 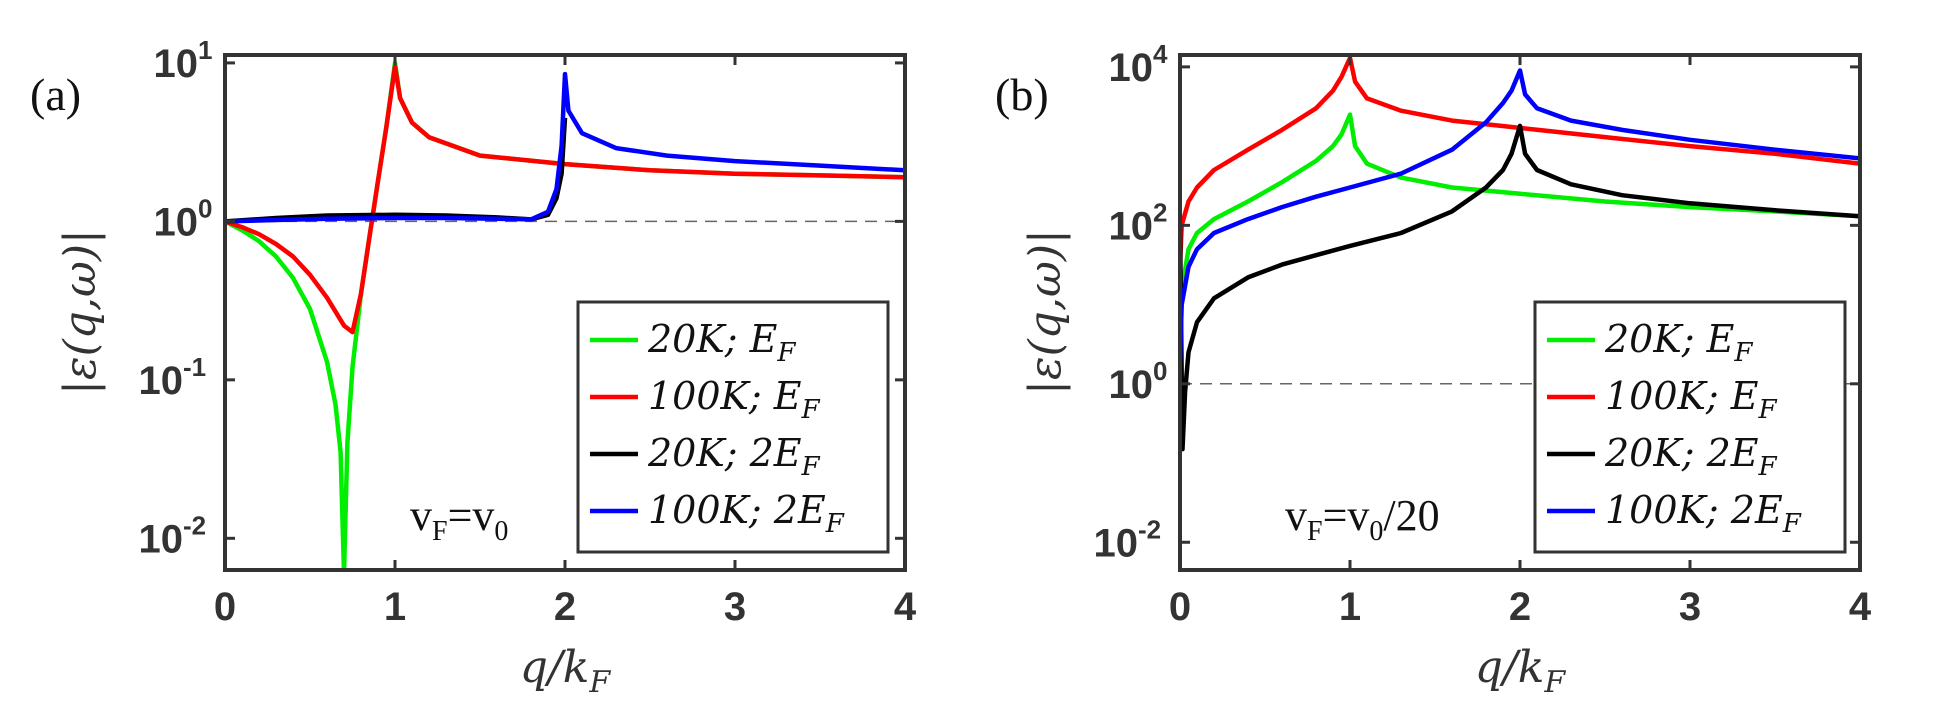 I want to click on velocity-annotation: vF=v0/20, so click(x=1362, y=519).